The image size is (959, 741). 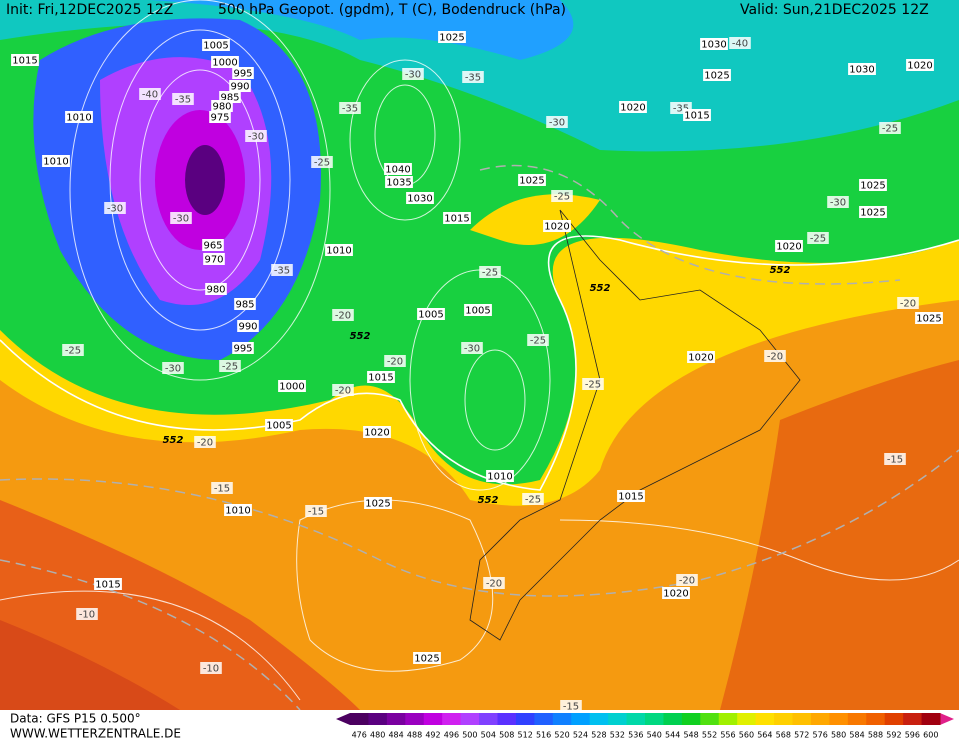 What do you see at coordinates (506, 735) in the screenshot?
I see `colorbar-label: 508` at bounding box center [506, 735].